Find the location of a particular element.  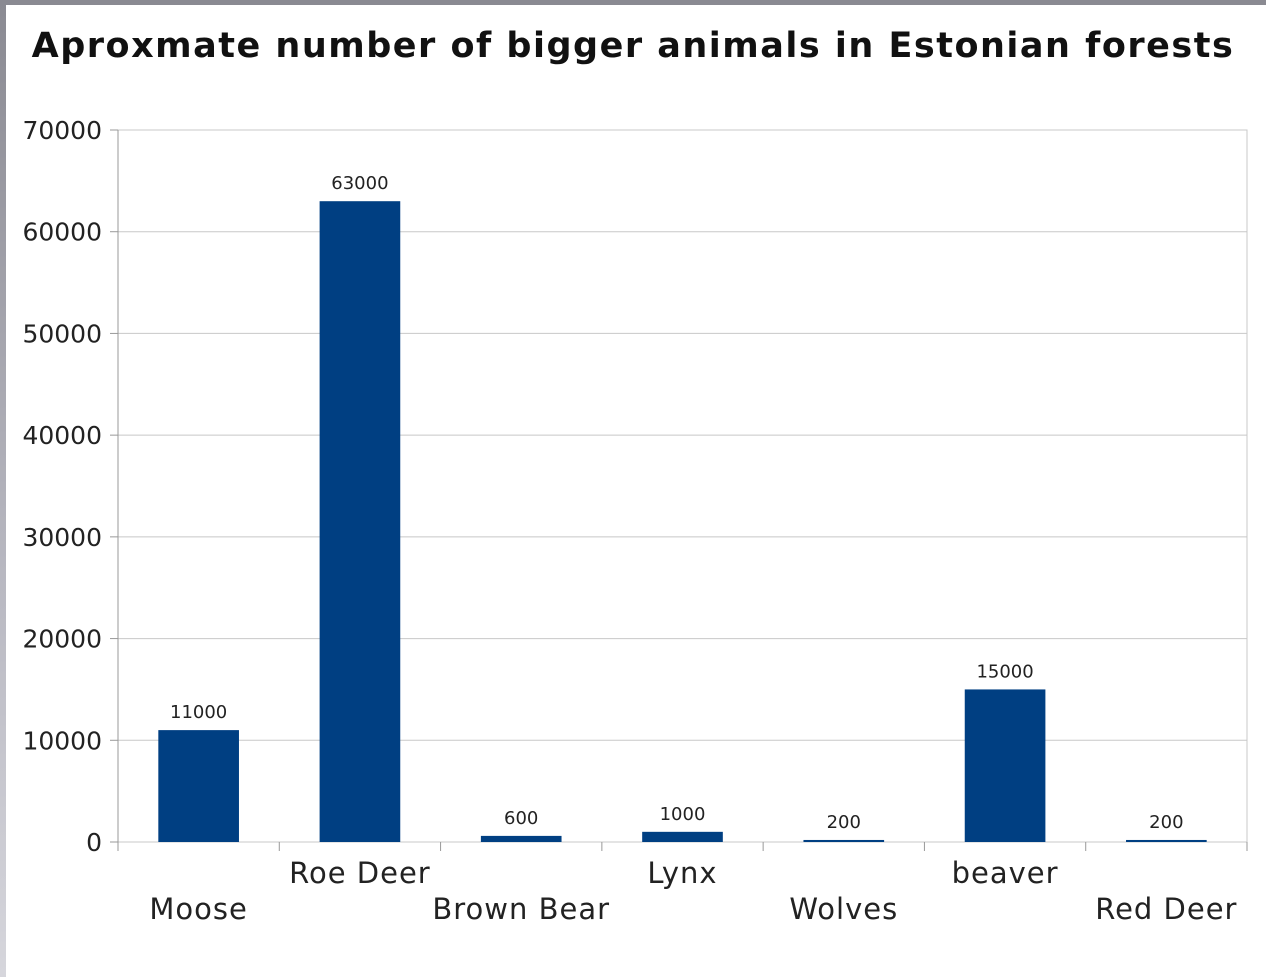

y-tick-label: 30000 is located at coordinates (62, 537).